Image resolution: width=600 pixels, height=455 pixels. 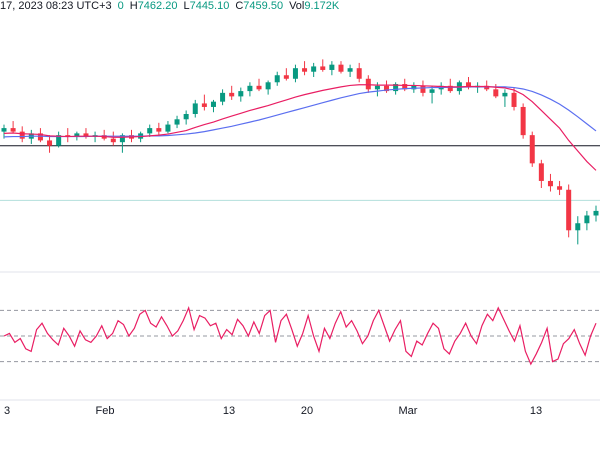 I want to click on vol-label: Vol, so click(x=297, y=6).